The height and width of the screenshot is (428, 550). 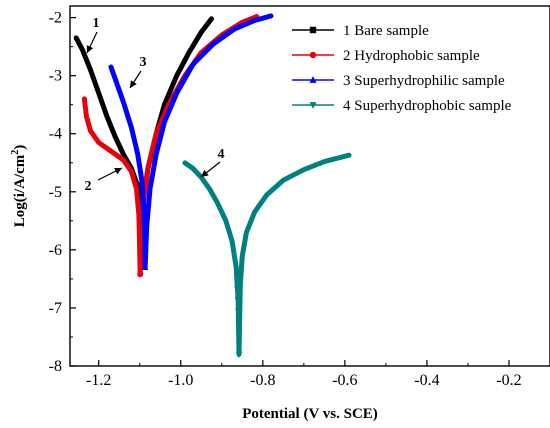 I want to click on curve-label-text: 2, so click(x=88, y=186).